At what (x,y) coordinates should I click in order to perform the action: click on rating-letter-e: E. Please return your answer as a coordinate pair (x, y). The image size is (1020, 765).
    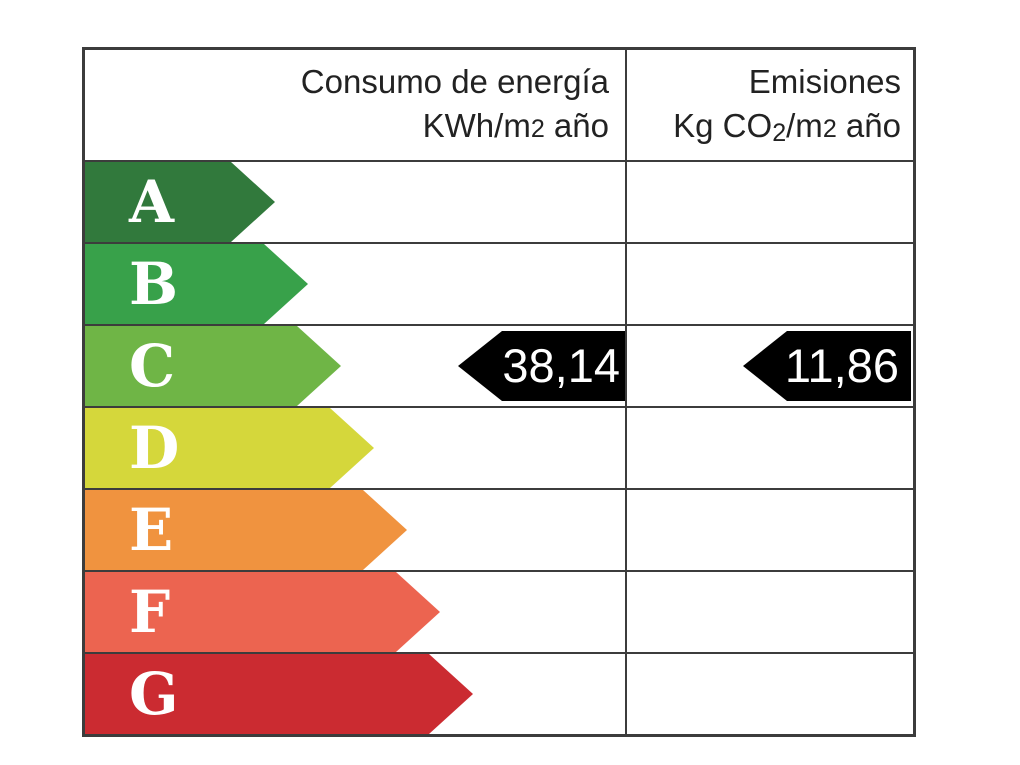
    Looking at the image, I should click on (151, 530).